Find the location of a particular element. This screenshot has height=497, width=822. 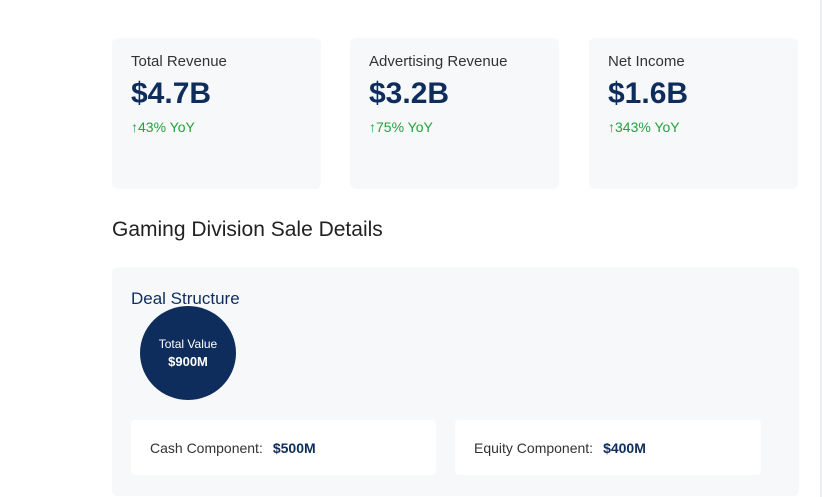

metric-value: $3.2B is located at coordinates (409, 93).